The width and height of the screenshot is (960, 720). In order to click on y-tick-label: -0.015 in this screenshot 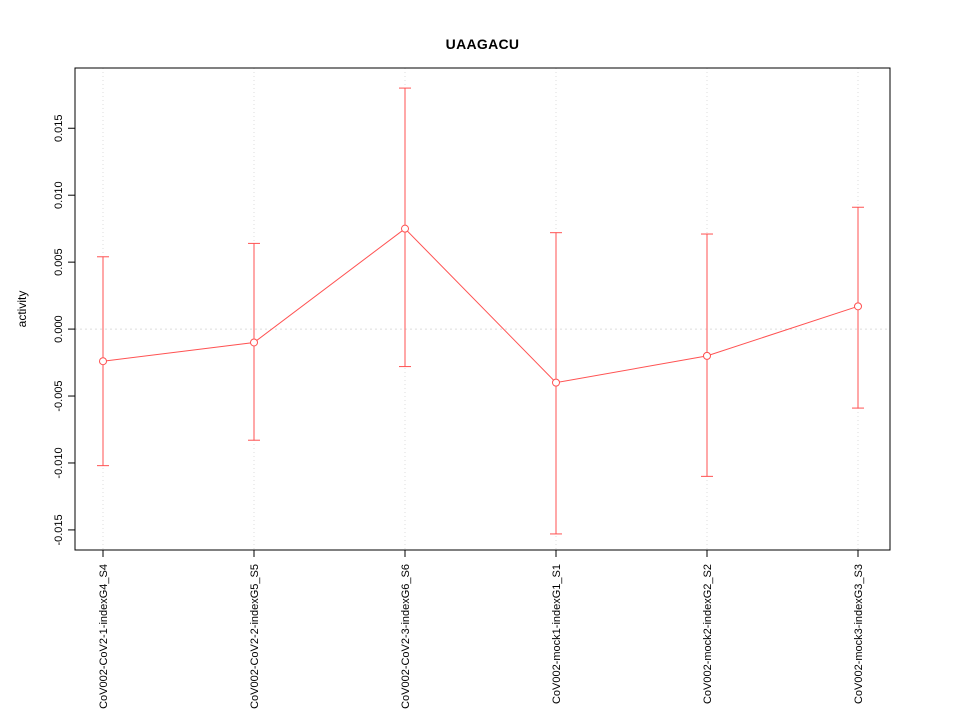, I will do `click(59, 529)`.